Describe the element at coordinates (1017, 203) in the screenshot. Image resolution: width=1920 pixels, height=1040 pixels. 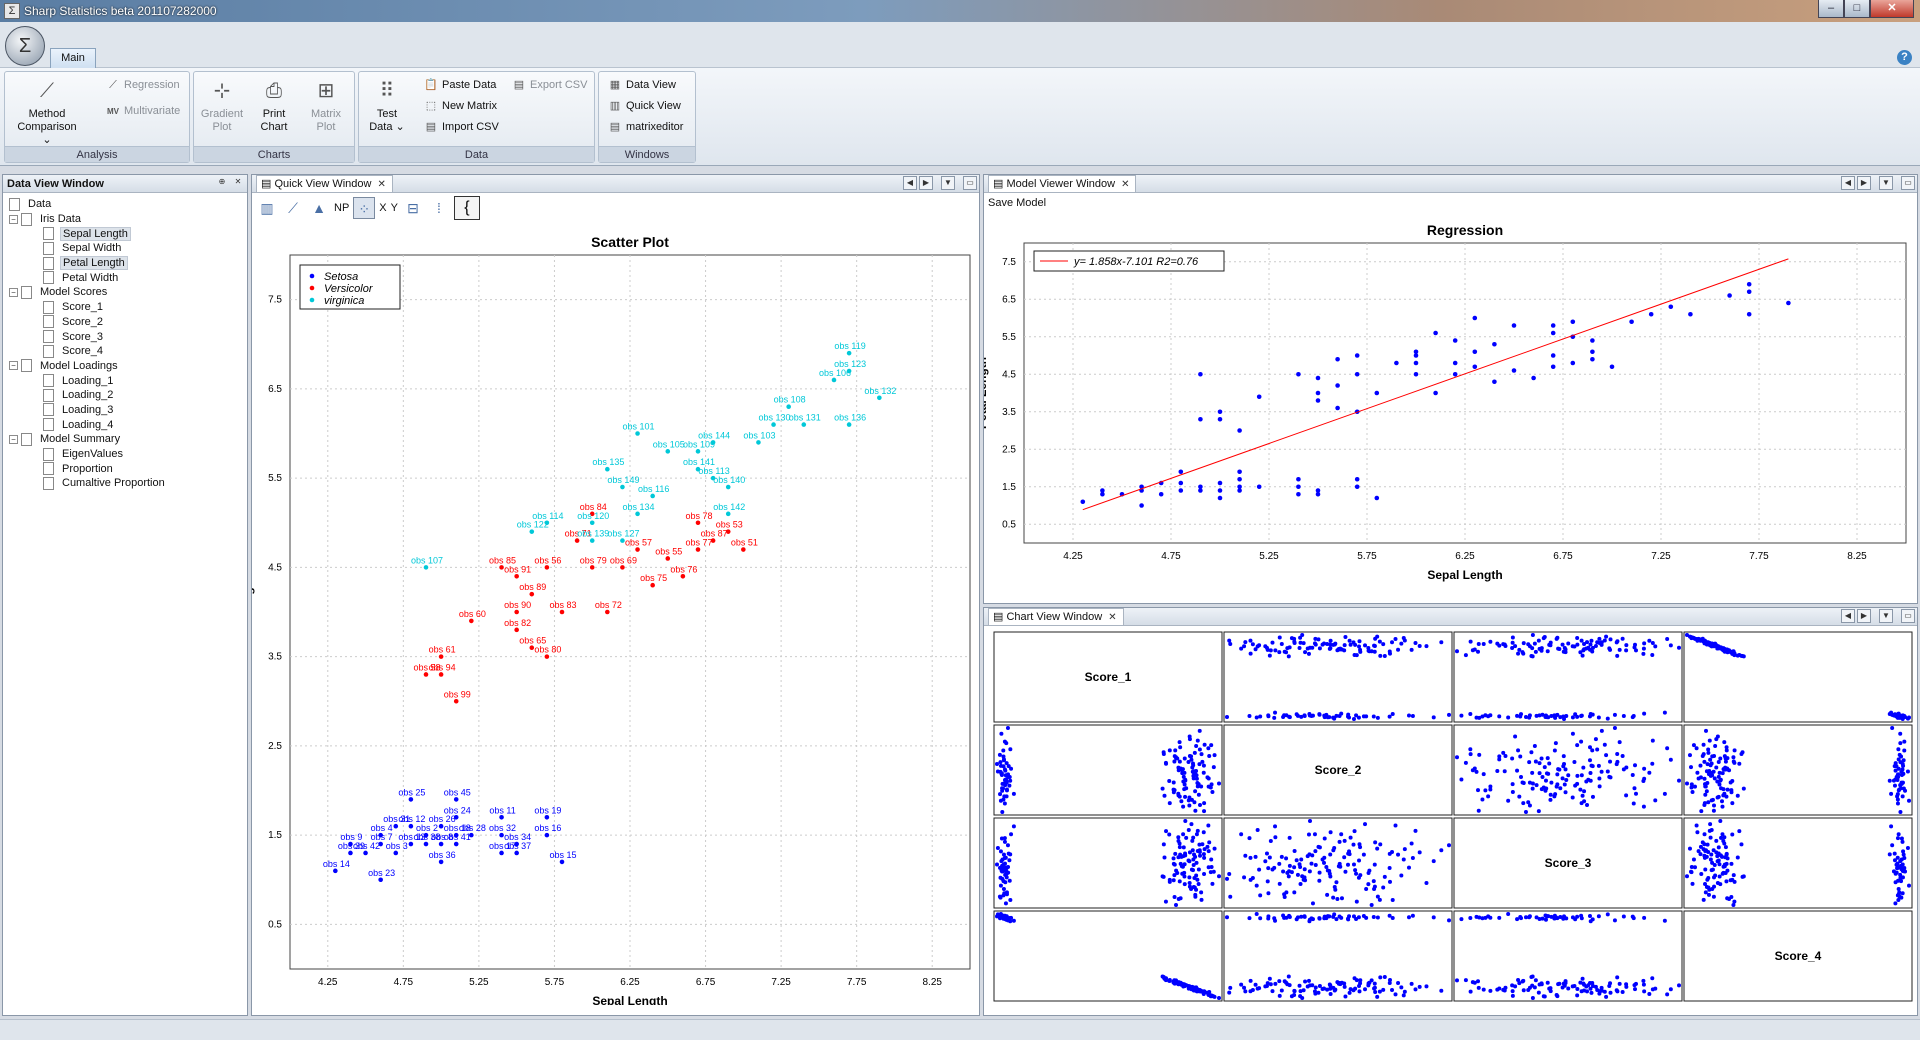
I see `save-model-button: Save Model` at that location.